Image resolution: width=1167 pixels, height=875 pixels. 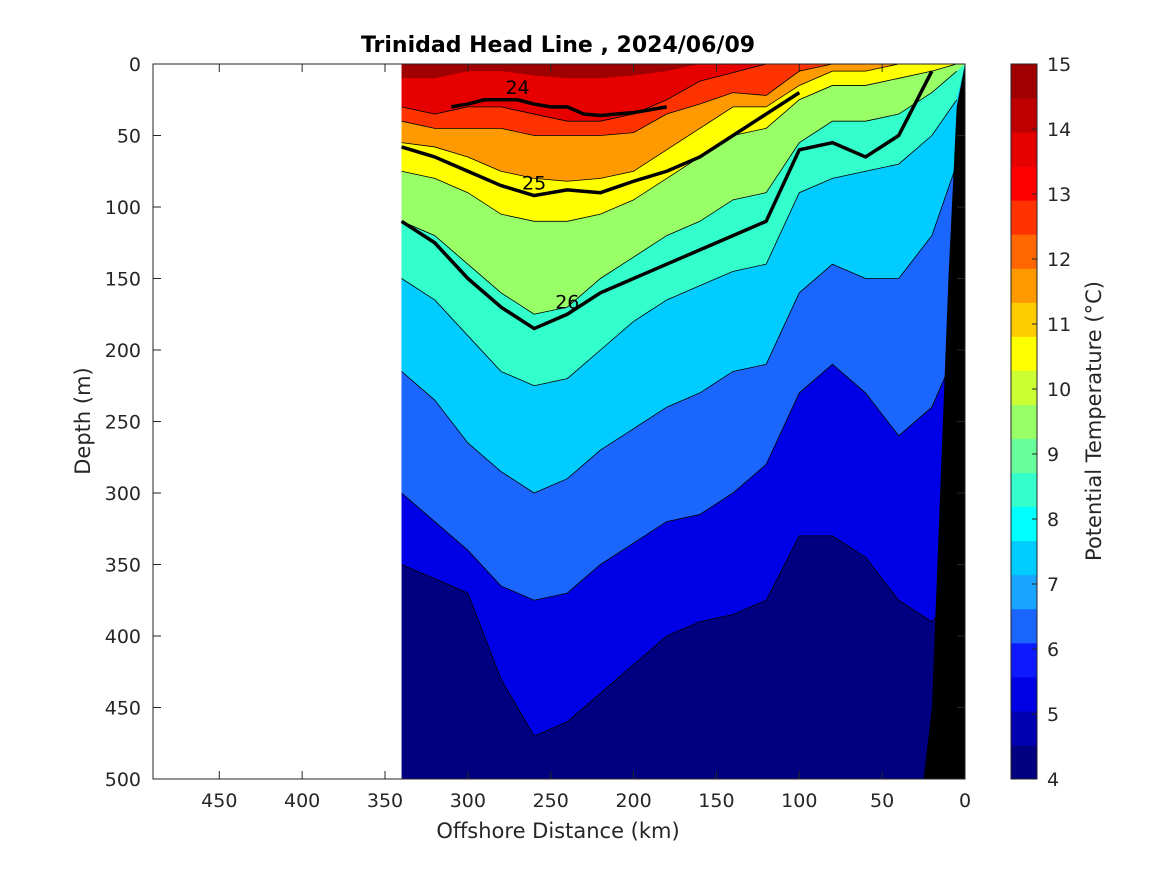 I want to click on x-tick-label: 300, so click(x=468, y=801).